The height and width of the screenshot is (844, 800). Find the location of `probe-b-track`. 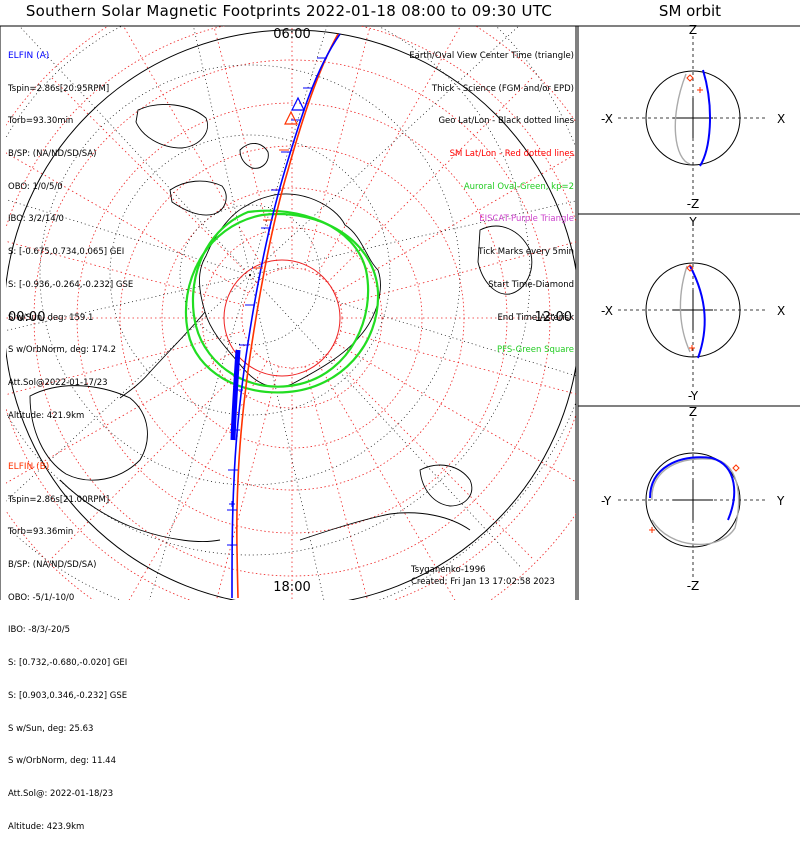

probe-b-track is located at coordinates (287, 316).